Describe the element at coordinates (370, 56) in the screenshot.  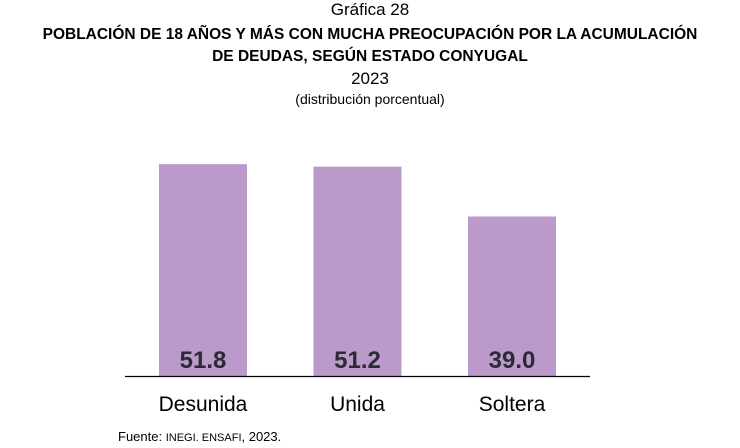
I see `chart-title-line-2: DE DEUDAS, SEGÚN ESTADO CONYUGAL` at that location.